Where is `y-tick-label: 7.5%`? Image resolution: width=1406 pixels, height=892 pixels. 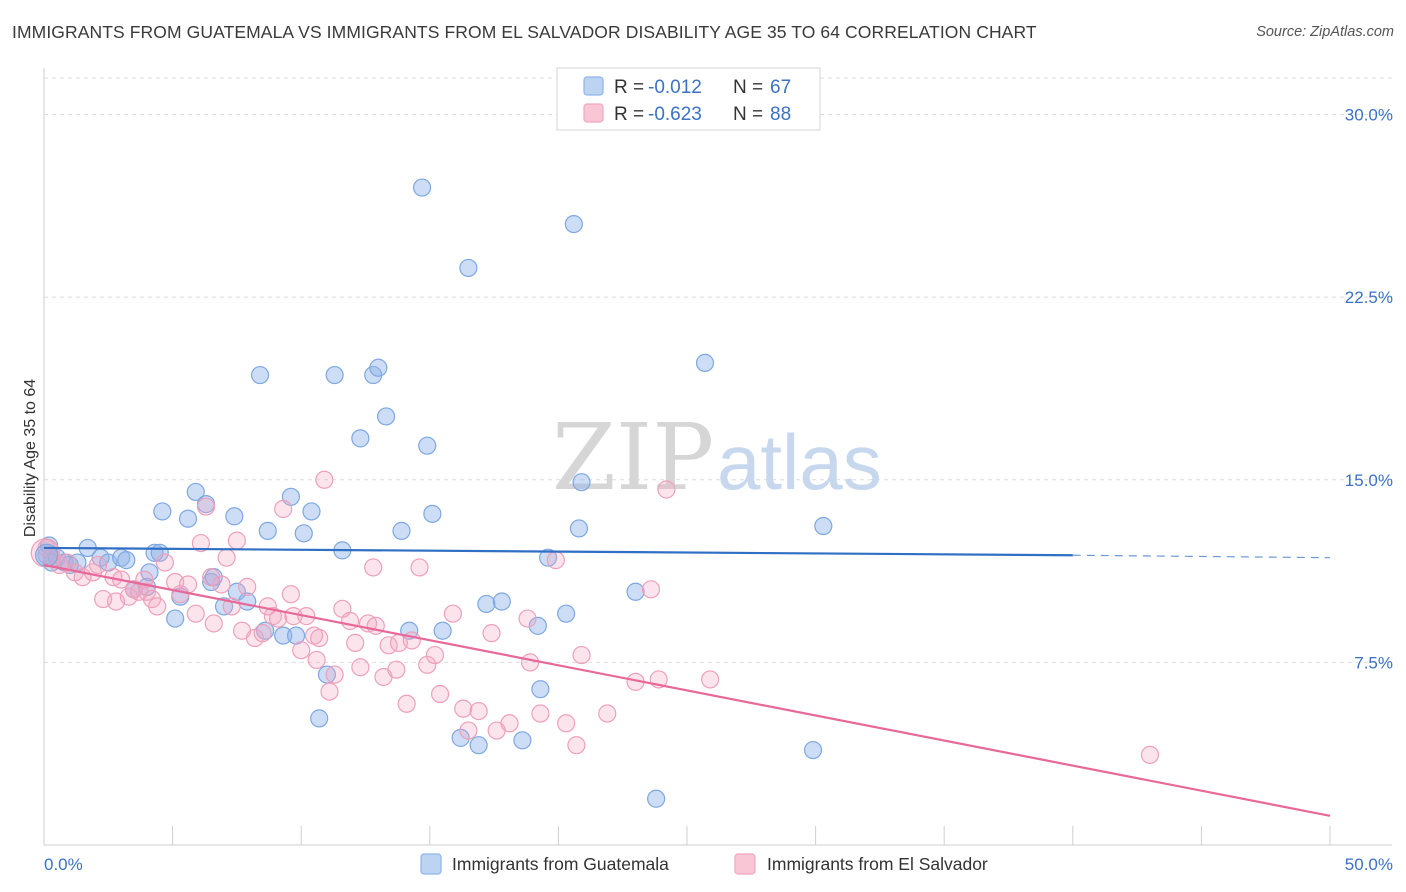 y-tick-label: 7.5% is located at coordinates (1373, 662).